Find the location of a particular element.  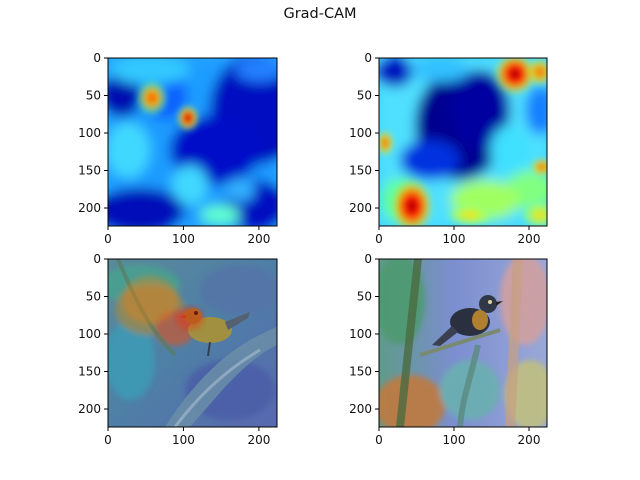

figure-title: Grad-CAM is located at coordinates (320, 14).